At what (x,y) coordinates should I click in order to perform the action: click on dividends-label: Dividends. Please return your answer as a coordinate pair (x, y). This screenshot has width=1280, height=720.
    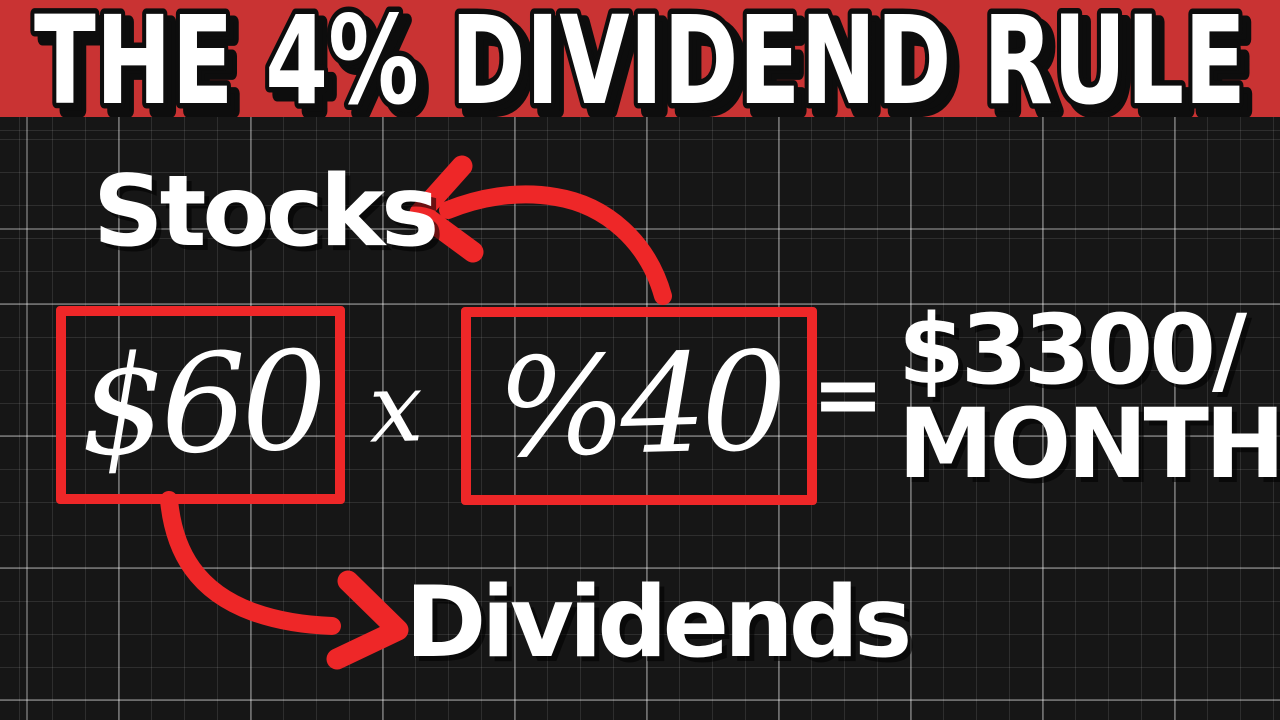
    Looking at the image, I should click on (658, 623).